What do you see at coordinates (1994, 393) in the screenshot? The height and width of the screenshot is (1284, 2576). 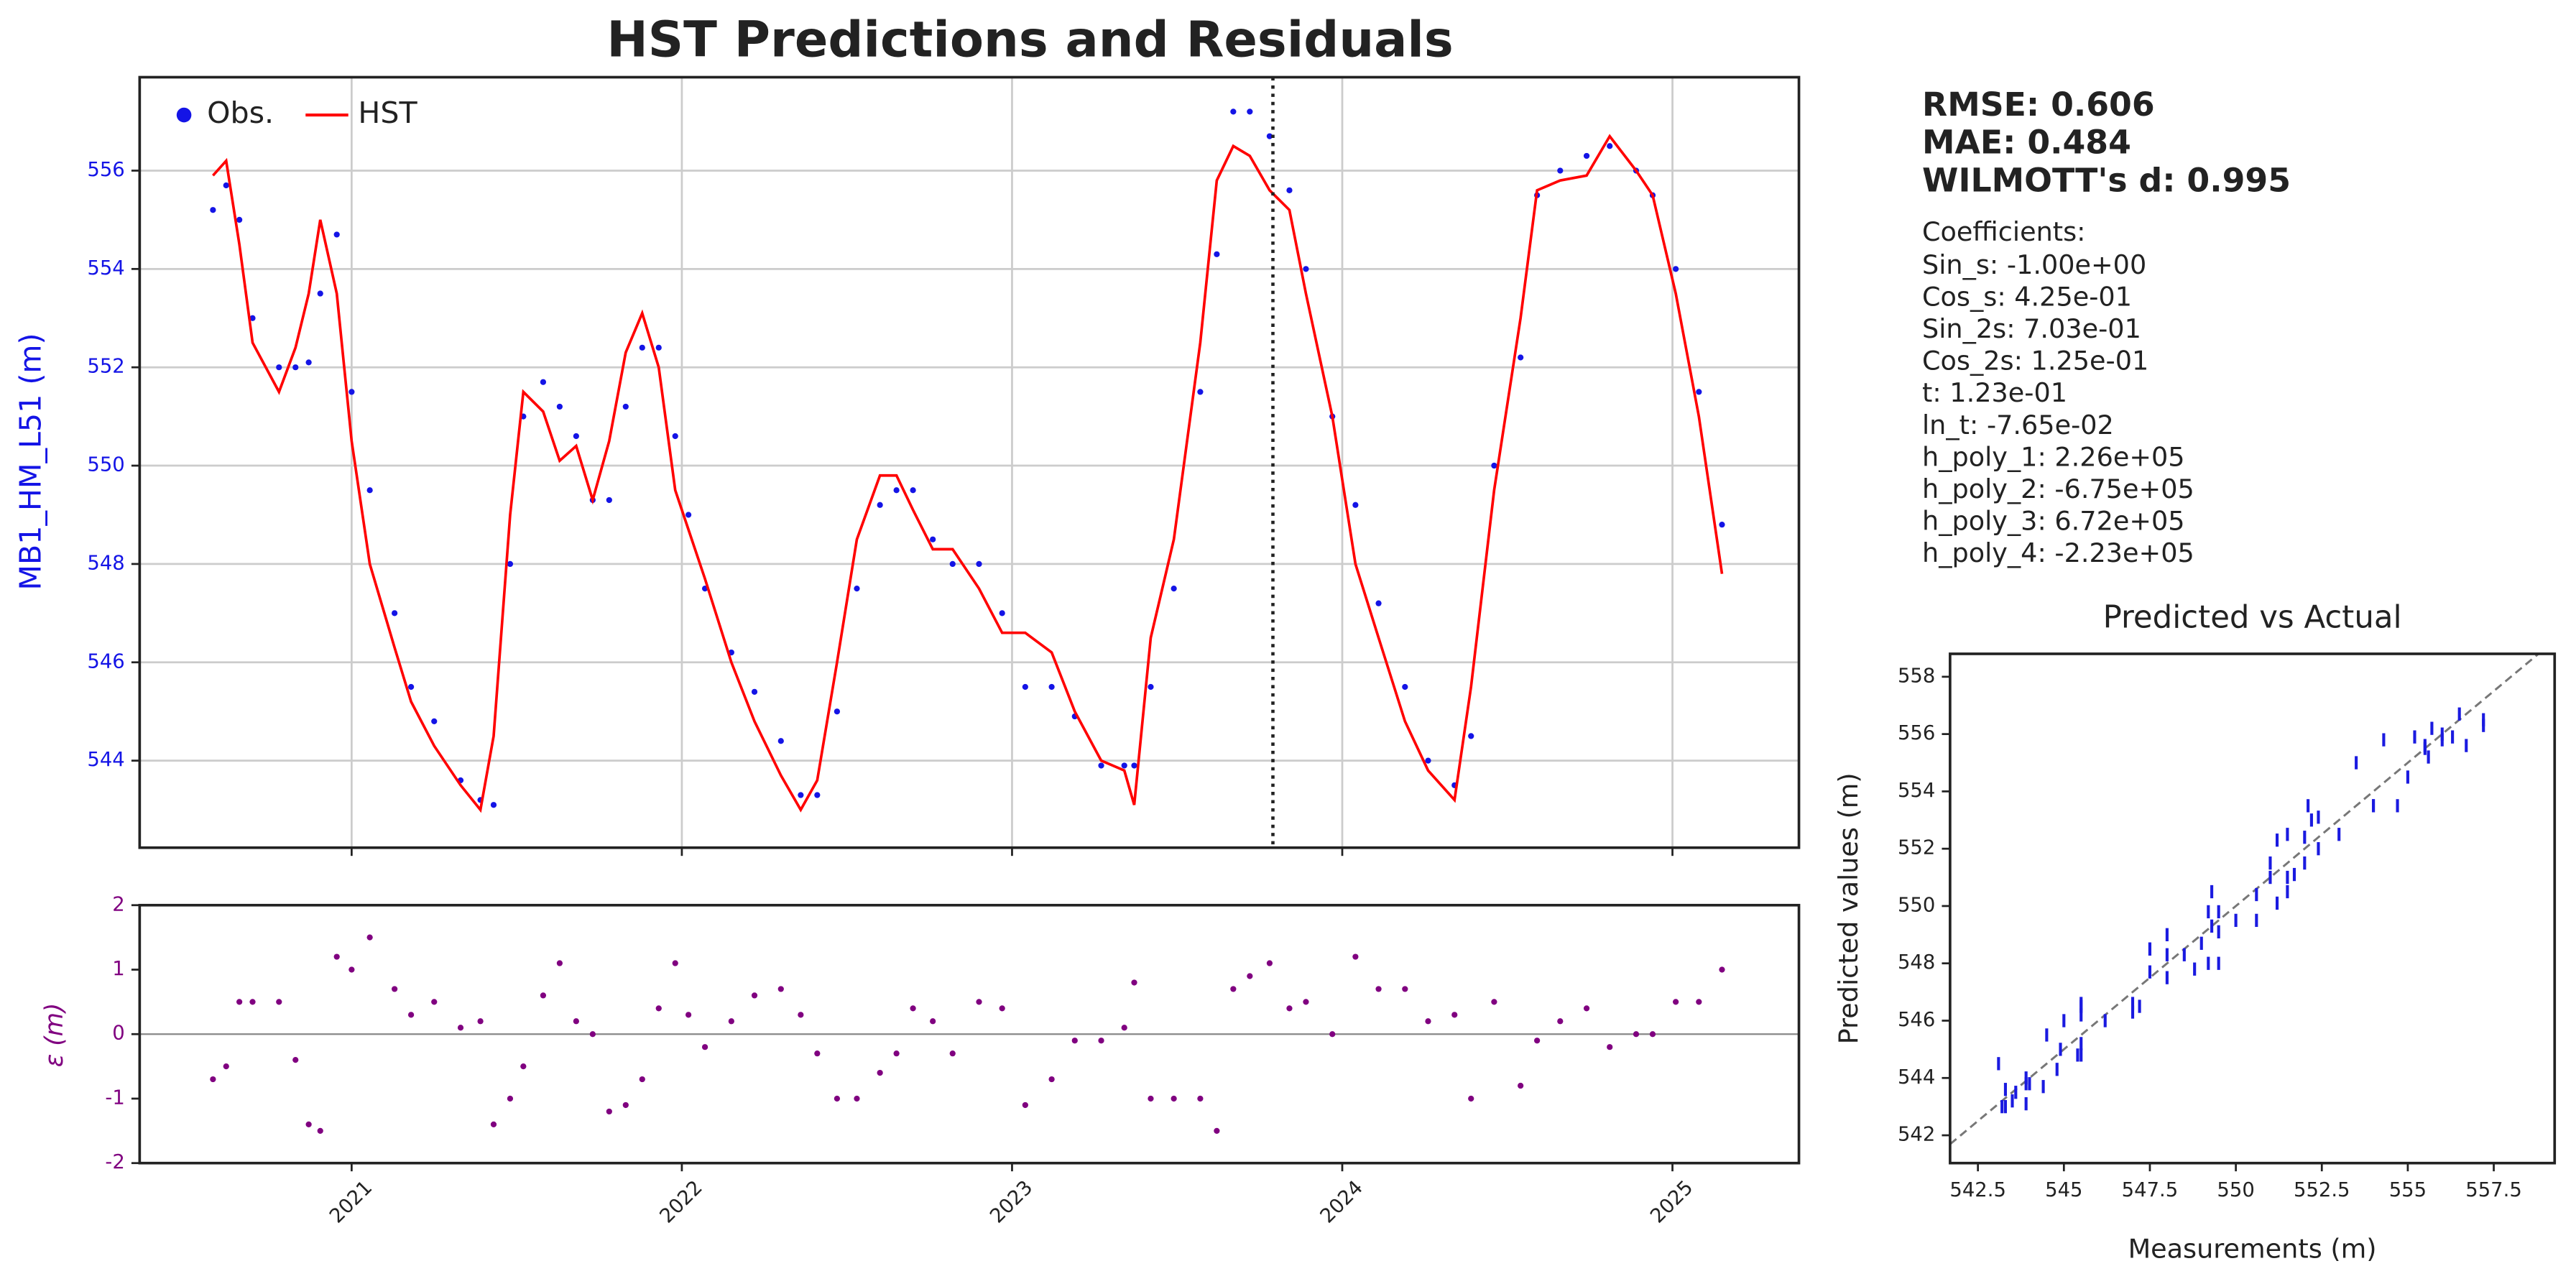 I see `coefficient: t: 1.23e-01` at bounding box center [1994, 393].